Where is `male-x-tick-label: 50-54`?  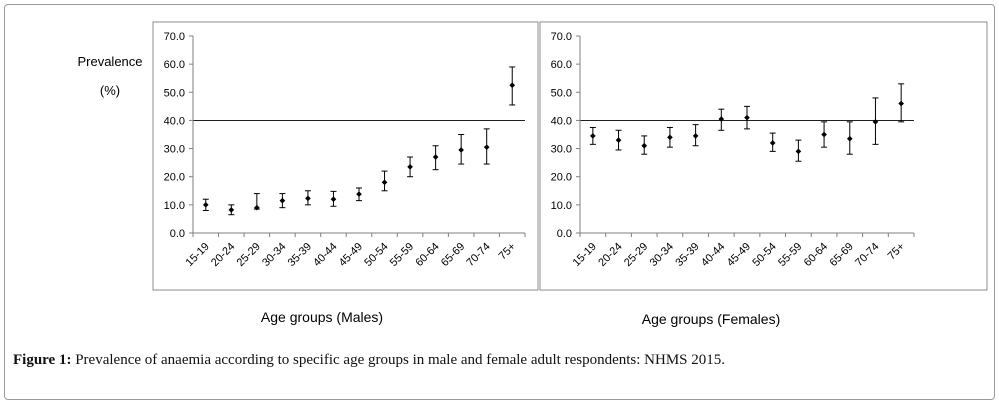
male-x-tick-label: 50-54 is located at coordinates (376, 255).